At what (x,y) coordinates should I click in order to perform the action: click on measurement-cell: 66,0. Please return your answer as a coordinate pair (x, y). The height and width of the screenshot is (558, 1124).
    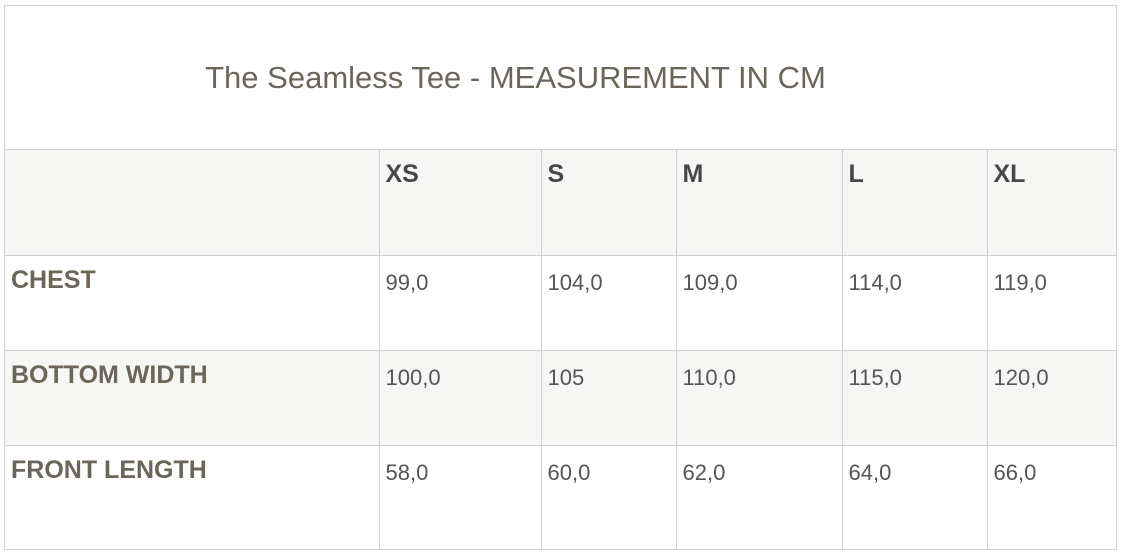
    Looking at the image, I should click on (1051, 496).